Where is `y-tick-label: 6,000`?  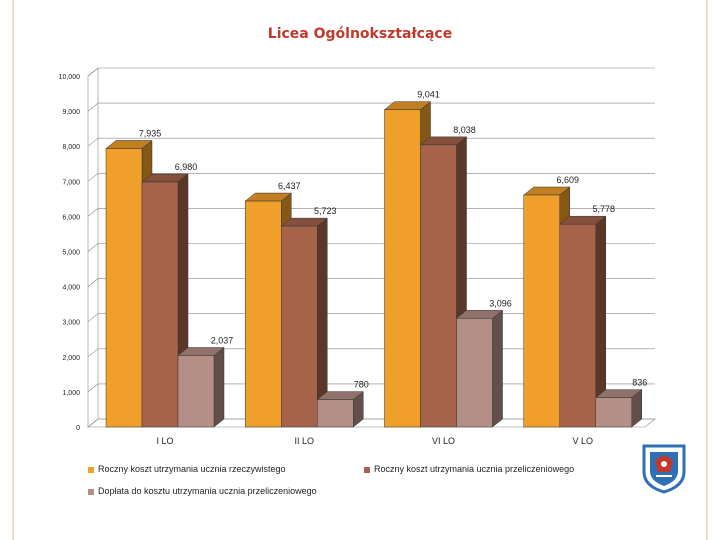
y-tick-label: 6,000 is located at coordinates (71, 217).